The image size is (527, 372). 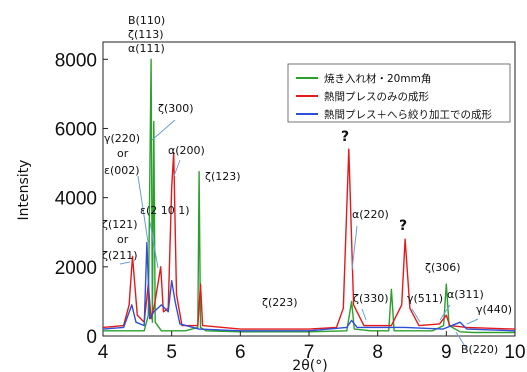 I want to click on x-tick-label: 10, so click(x=514, y=352).